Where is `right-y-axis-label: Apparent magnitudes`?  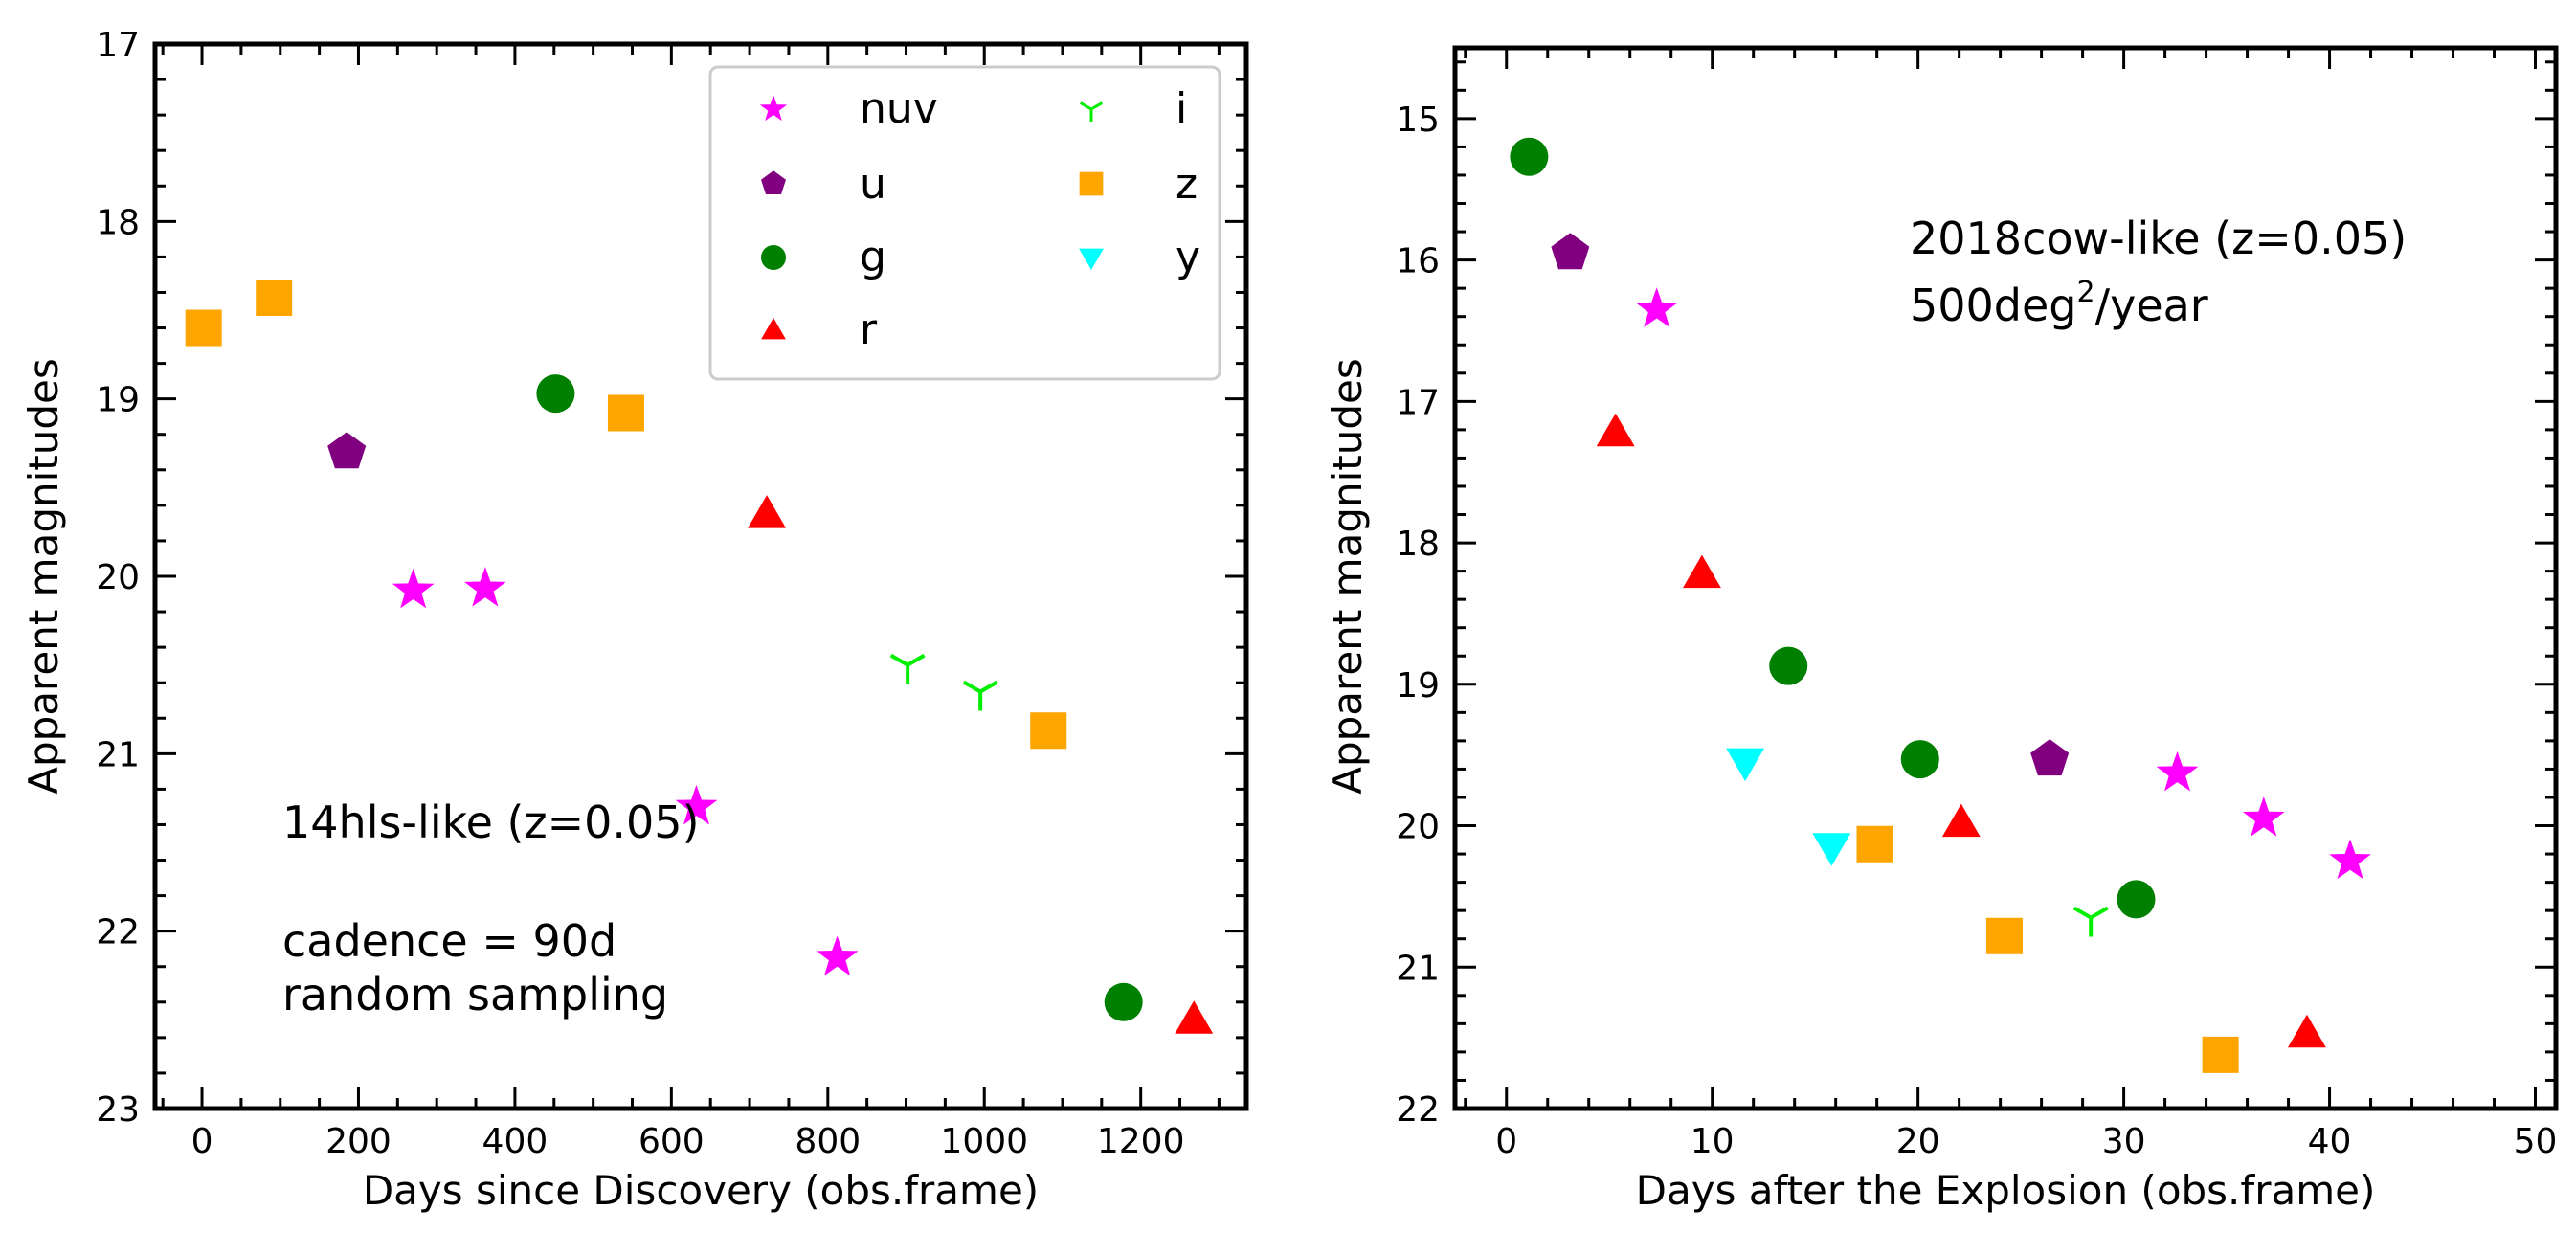
right-y-axis-label: Apparent magnitudes is located at coordinates (1347, 576).